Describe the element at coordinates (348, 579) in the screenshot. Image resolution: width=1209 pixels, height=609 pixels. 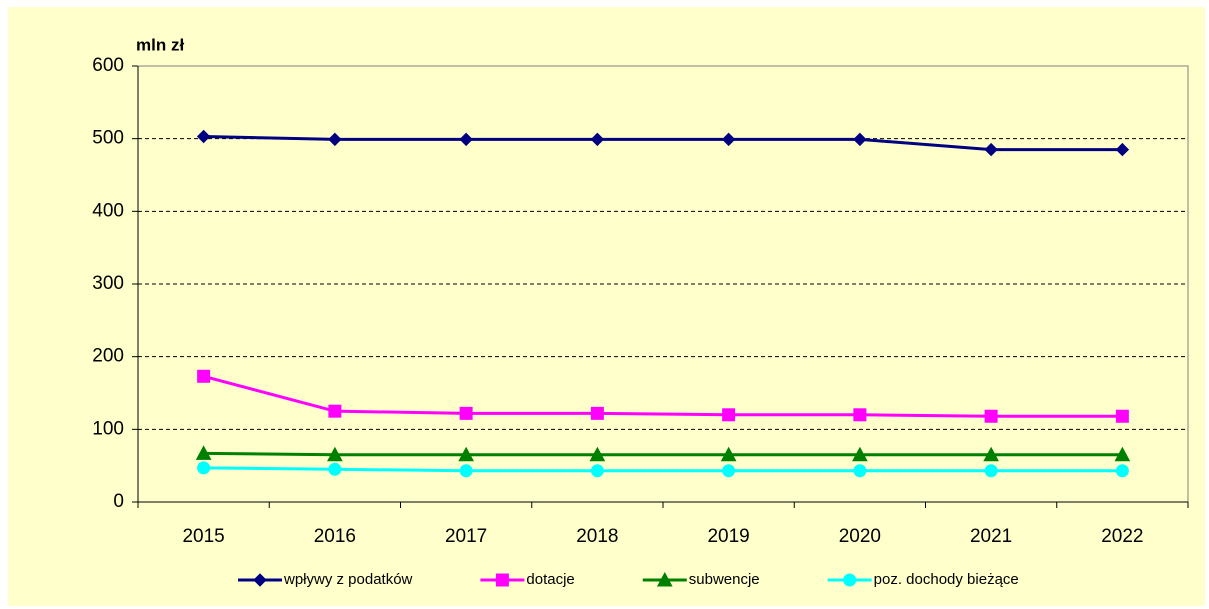
I see `legend-label: wpływy z podatków` at that location.